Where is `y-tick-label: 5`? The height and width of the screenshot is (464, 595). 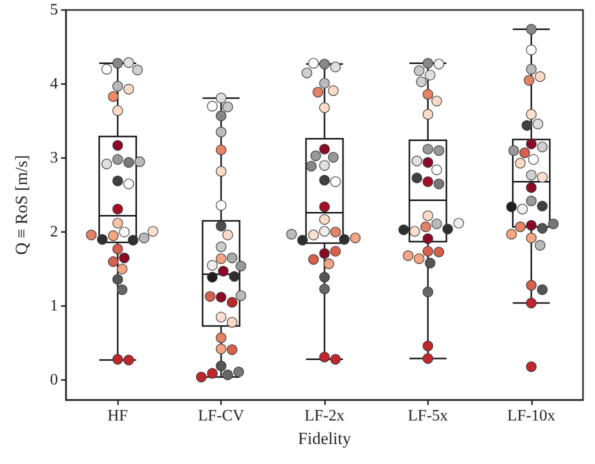
y-tick-label: 5 is located at coordinates (54, 10).